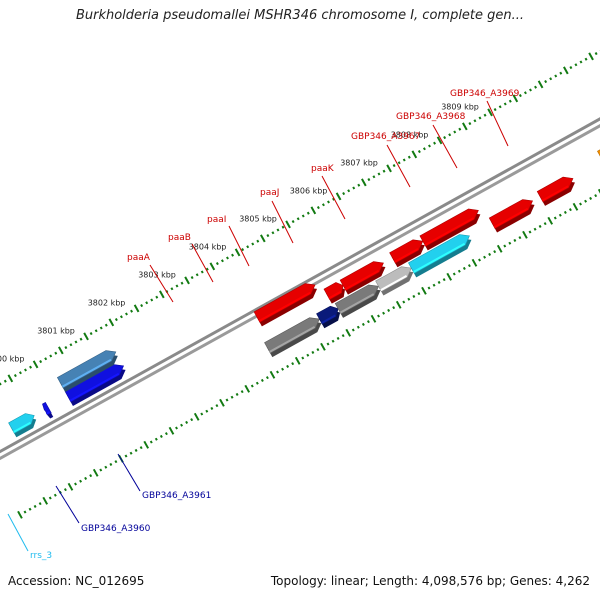 The image size is (600, 600). I want to click on gene-label-group: GBP346_A3967, so click(385, 160).